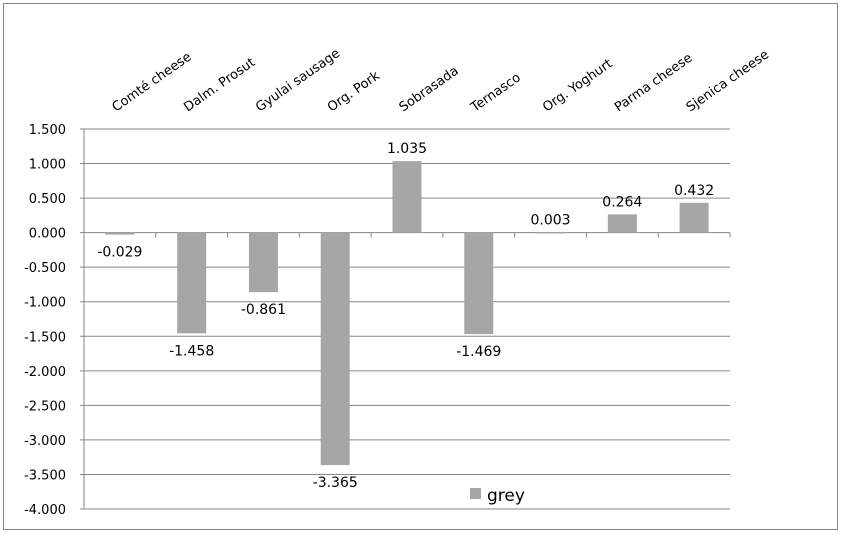 This screenshot has height=534, width=842. What do you see at coordinates (622, 202) in the screenshot?
I see `data-label: 0.264` at bounding box center [622, 202].